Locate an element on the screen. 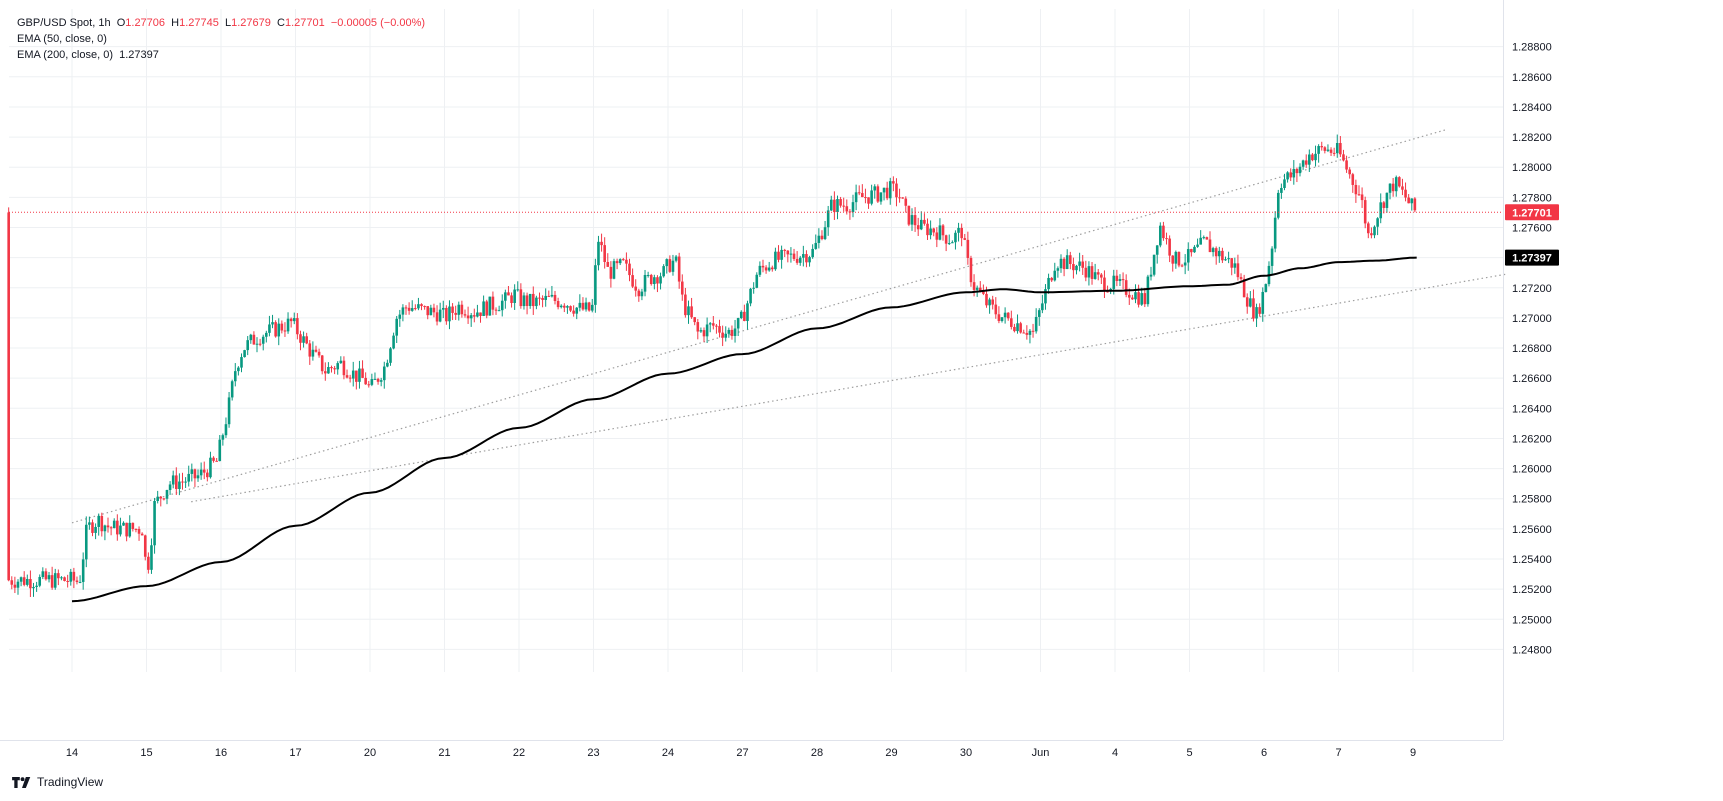  y-tick-label: 1.27000 is located at coordinates (1532, 319).